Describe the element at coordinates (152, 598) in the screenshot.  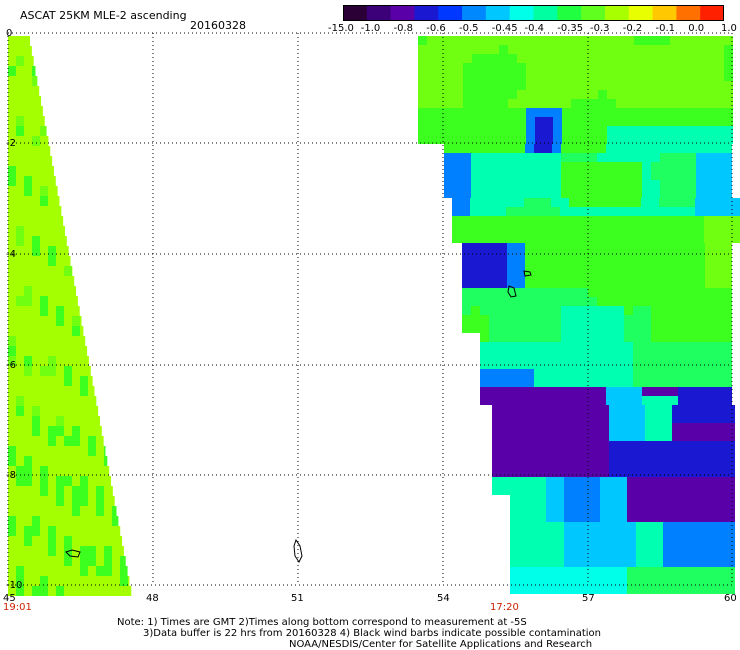
I see `lon-label-48: 48` at that location.